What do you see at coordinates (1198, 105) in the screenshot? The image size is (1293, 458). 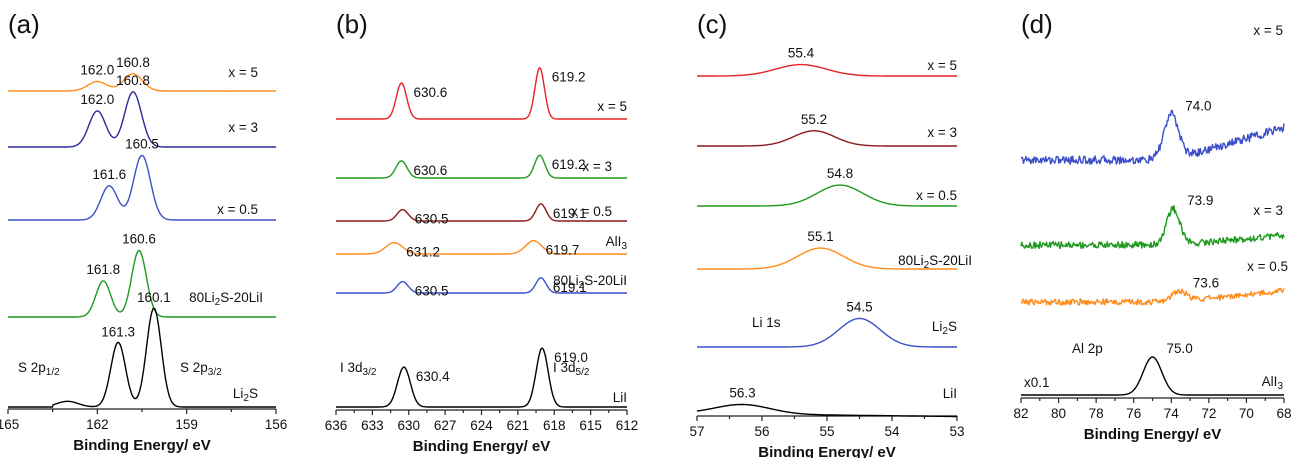 I see `peak-label: 74.0` at bounding box center [1198, 105].